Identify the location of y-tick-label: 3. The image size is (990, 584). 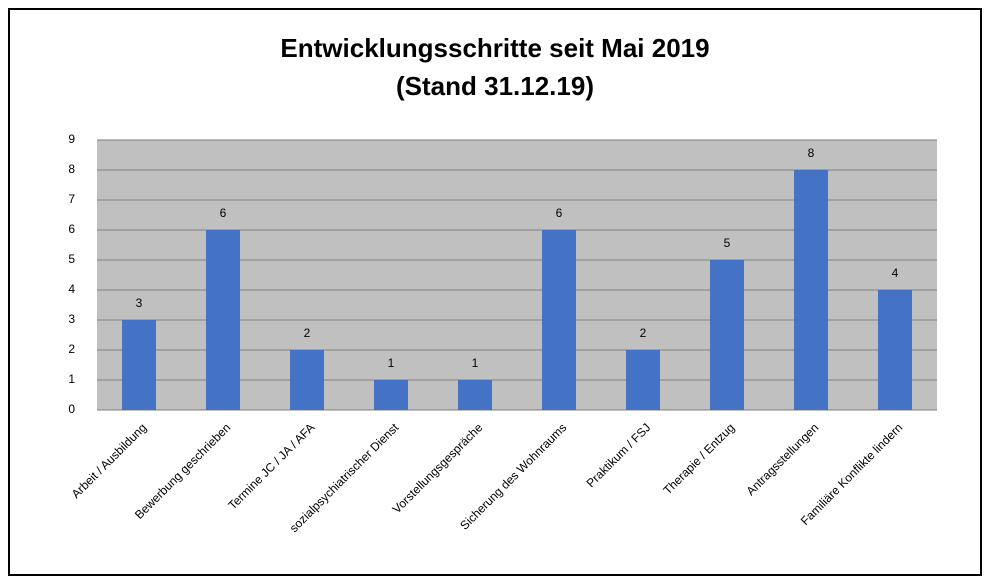
(71, 319).